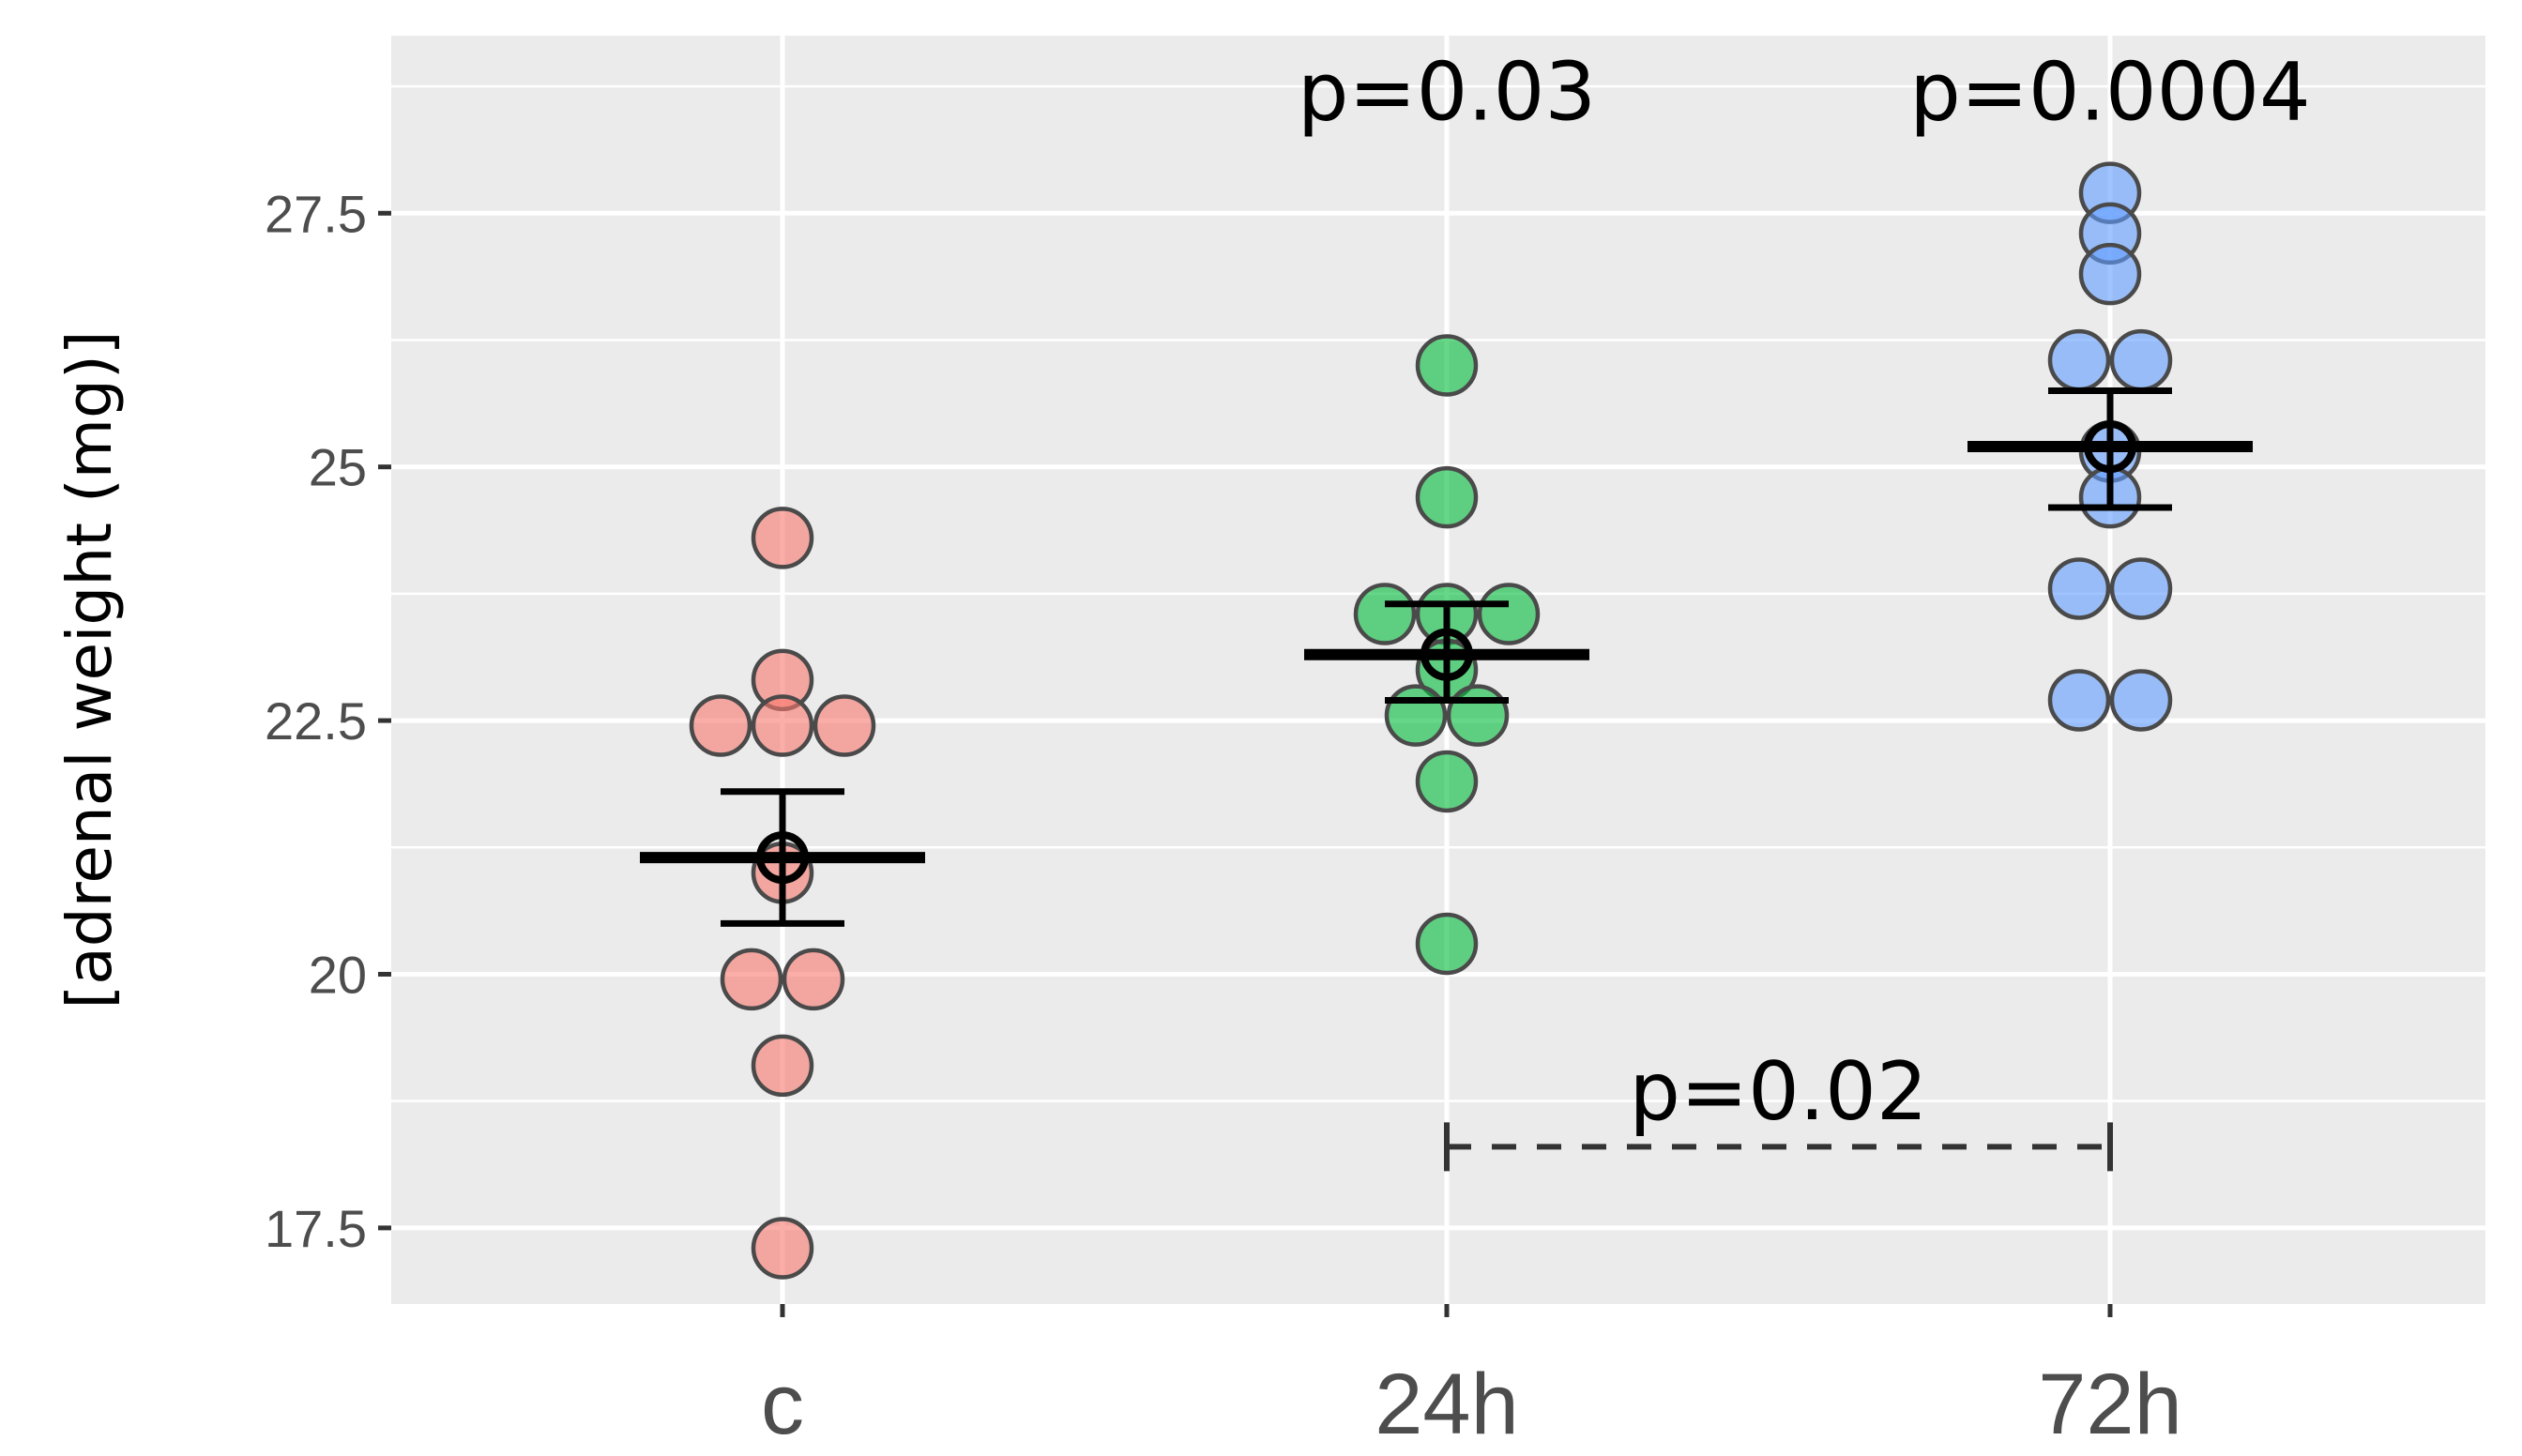  I want to click on p-value-label: p=0.02, so click(1778, 1092).